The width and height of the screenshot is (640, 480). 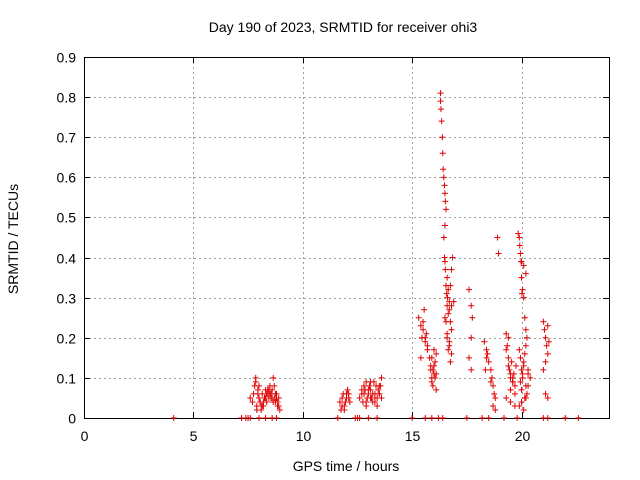 What do you see at coordinates (67, 379) in the screenshot?
I see `y-tick-label: 0.1` at bounding box center [67, 379].